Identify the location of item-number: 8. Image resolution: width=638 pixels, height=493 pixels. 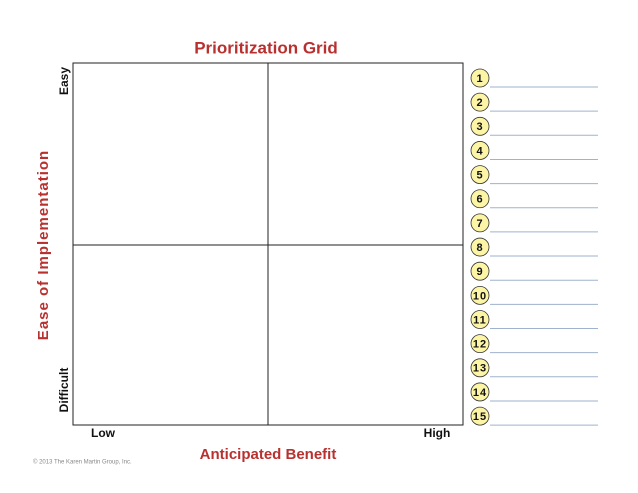
(479, 248).